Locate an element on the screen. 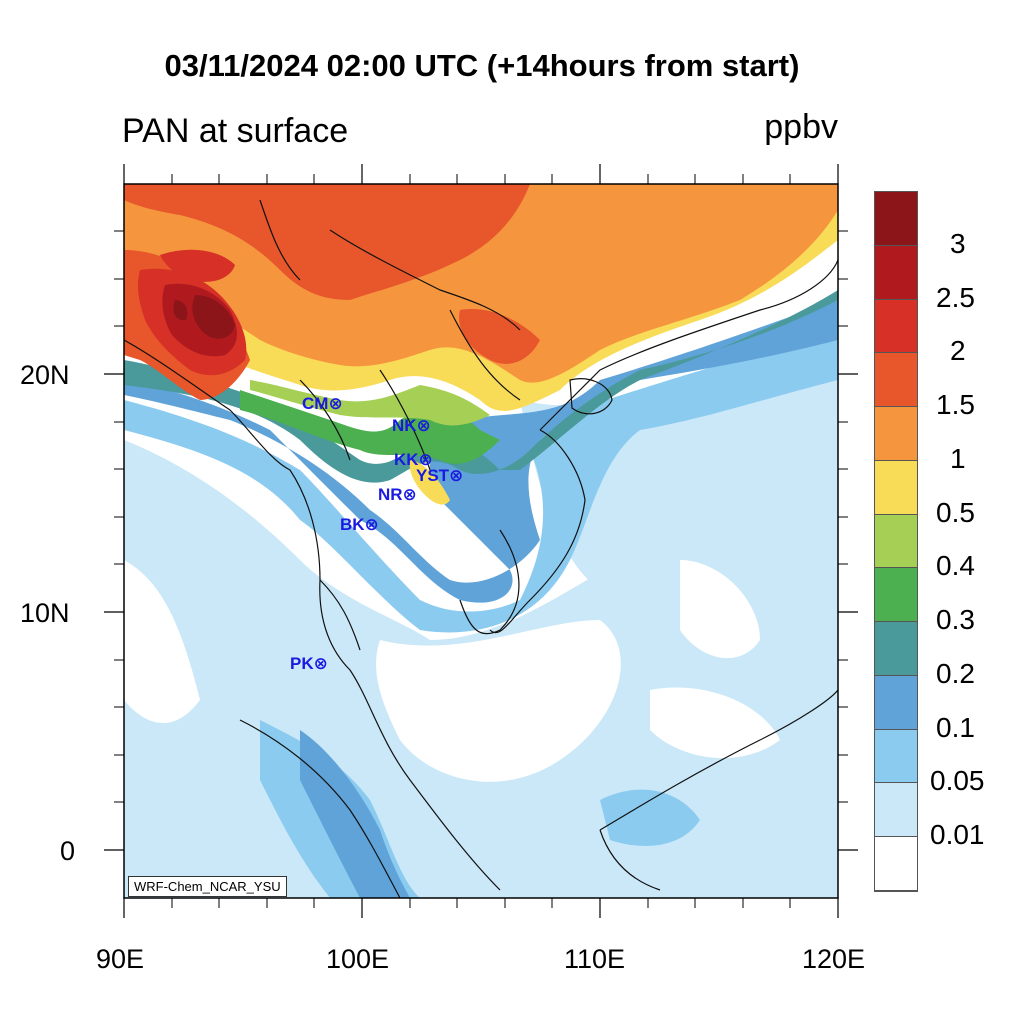 The height and width of the screenshot is (1024, 1024). y-label-0: 0 is located at coordinates (68, 851).